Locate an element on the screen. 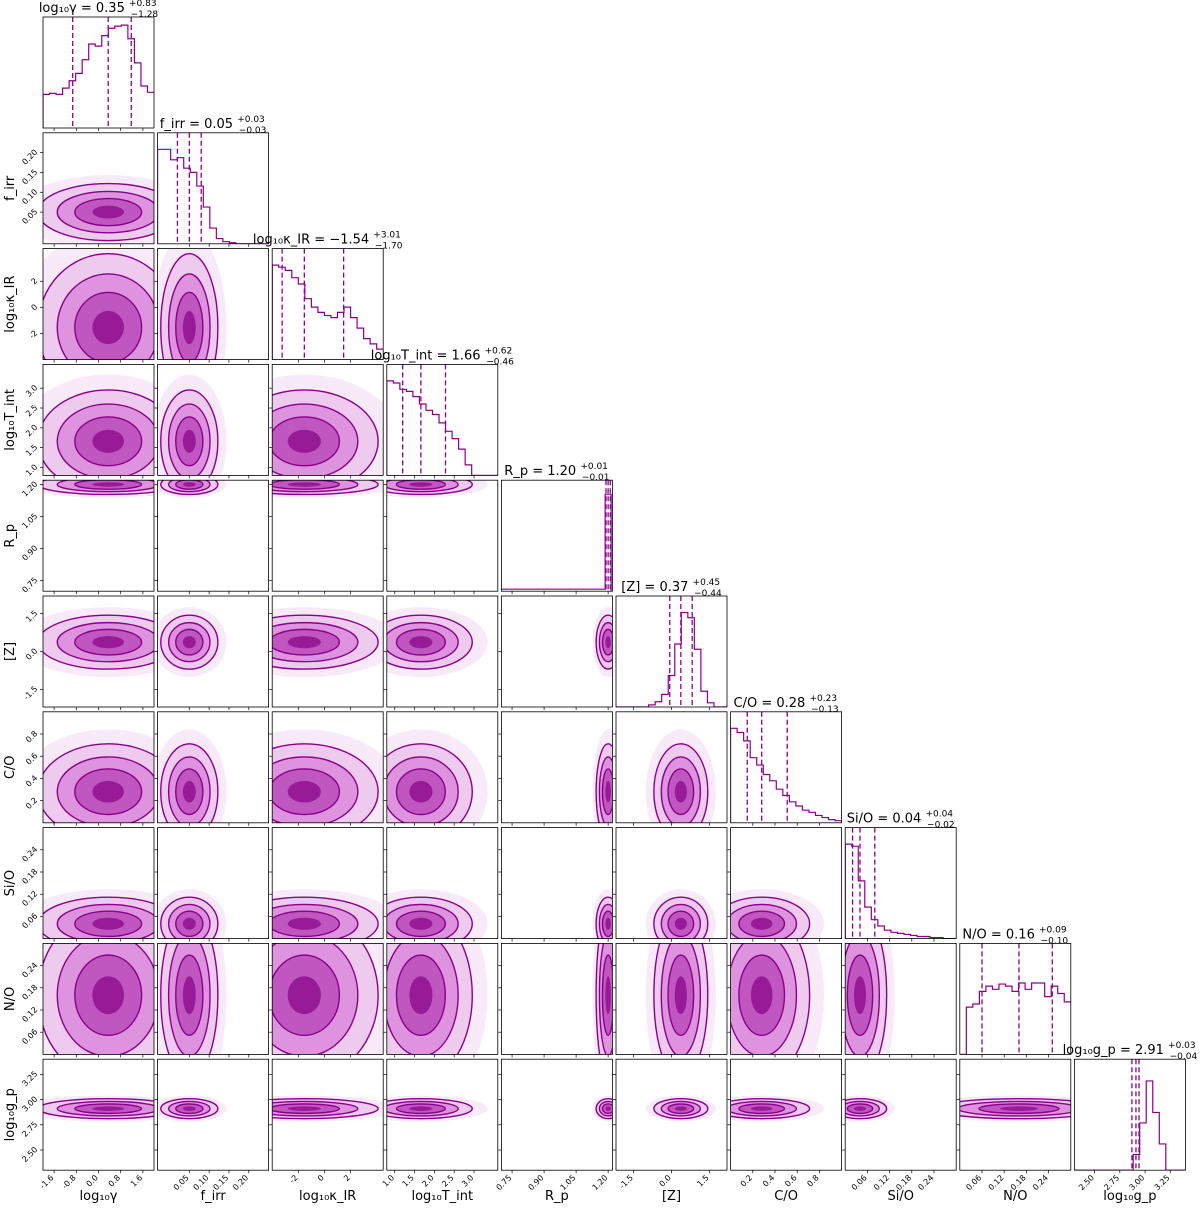  contour-panel-f_irr-log10_T_int is located at coordinates (212, 421).